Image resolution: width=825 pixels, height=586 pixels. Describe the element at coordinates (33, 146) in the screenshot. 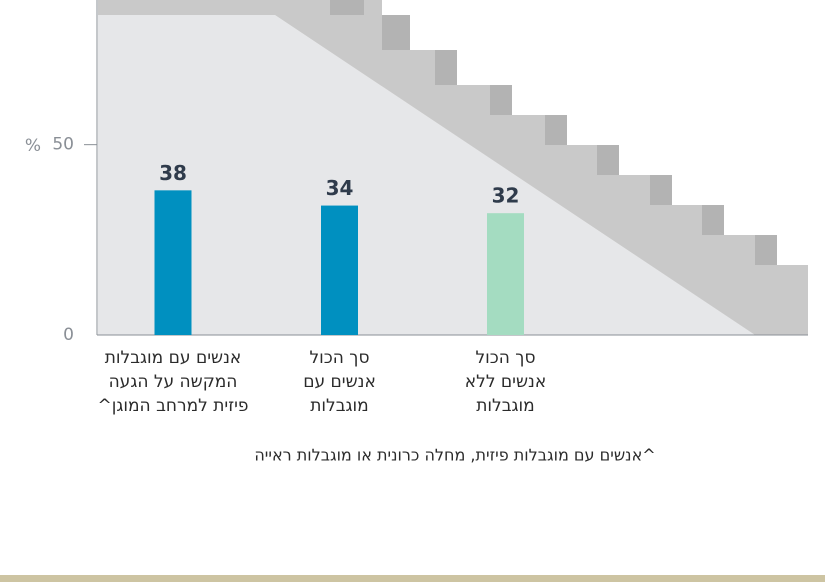

I see `y-unit: %` at that location.